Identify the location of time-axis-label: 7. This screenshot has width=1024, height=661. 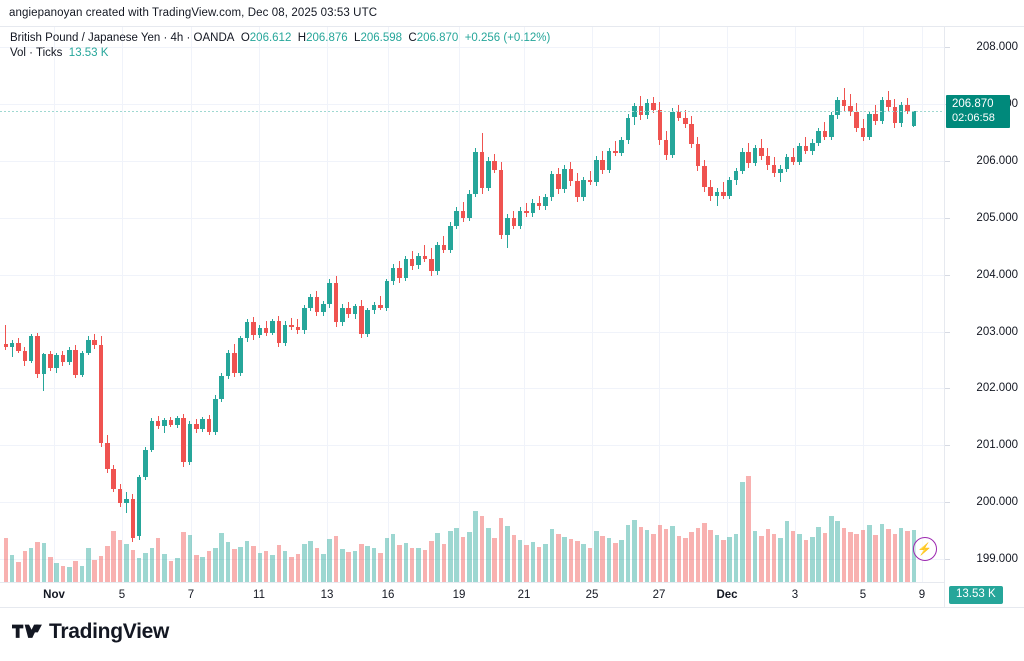
(191, 595).